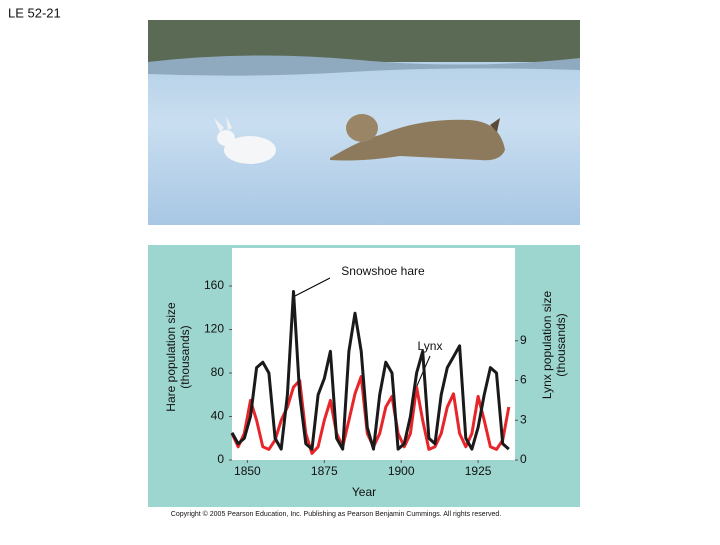 Image resolution: width=720 pixels, height=545 pixels. What do you see at coordinates (218, 416) in the screenshot?
I see `y-tick-label: 40` at bounding box center [218, 416].